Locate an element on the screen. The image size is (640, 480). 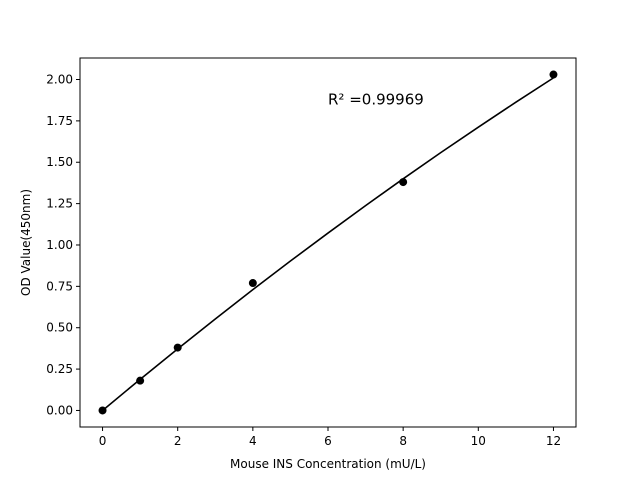
x-tick-label: 8 is located at coordinates (403, 441).